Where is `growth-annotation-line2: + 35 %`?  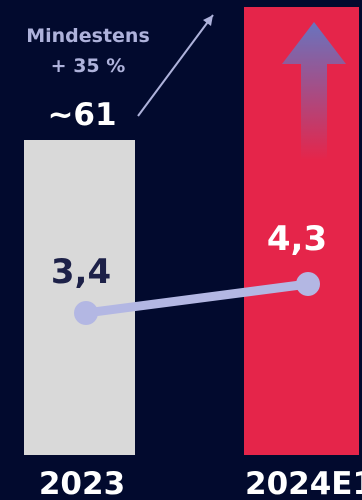 growth-annotation-line2: + 35 % is located at coordinates (88, 66).